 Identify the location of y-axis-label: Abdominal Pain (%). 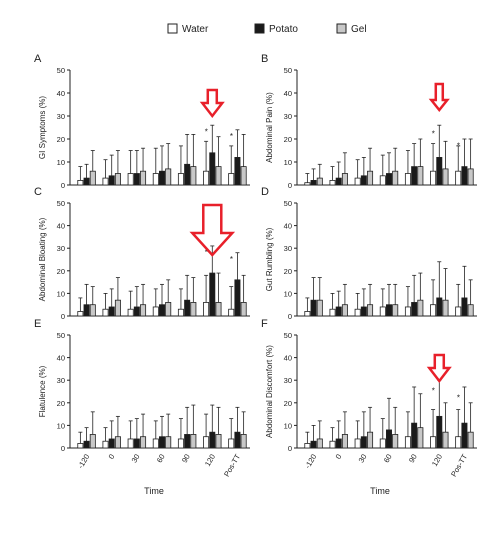
(269, 127).